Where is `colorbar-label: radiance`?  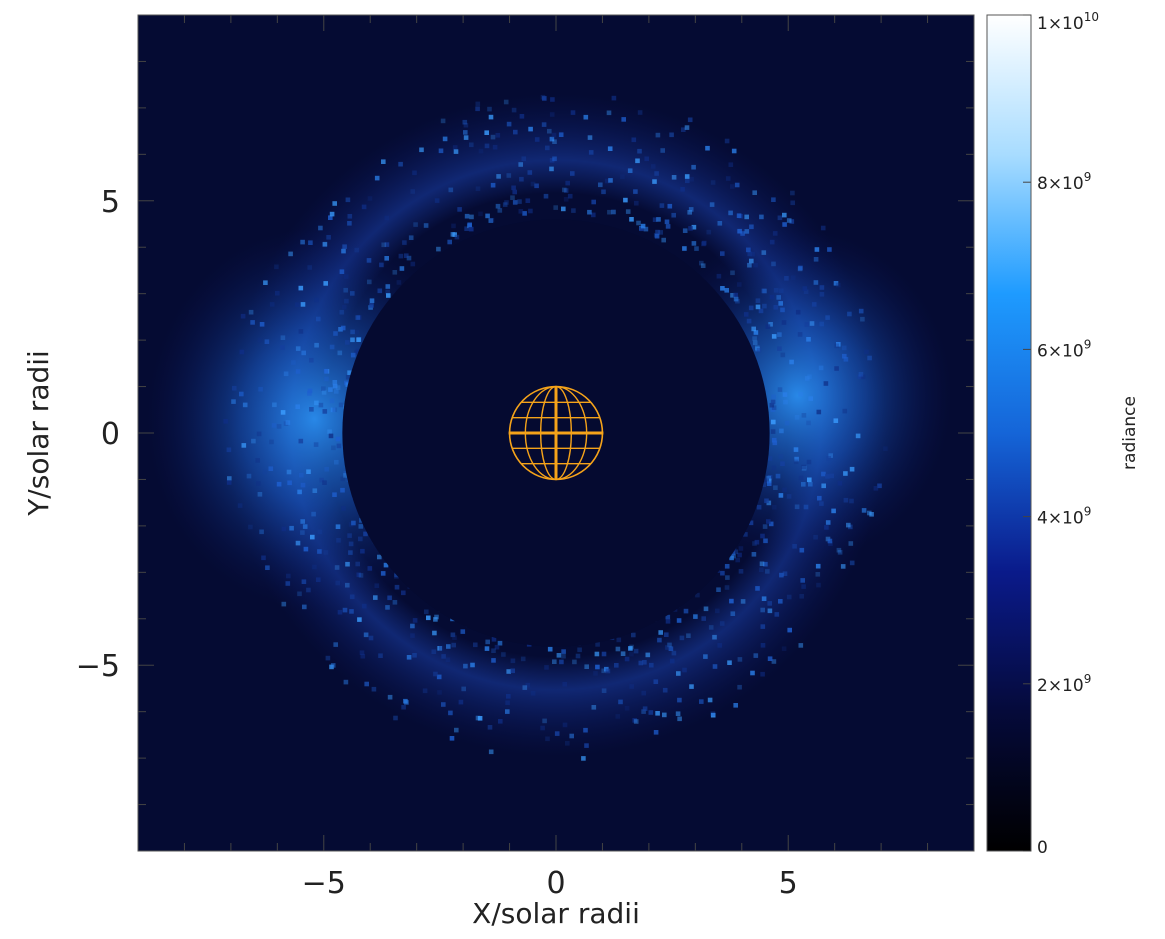
colorbar-label: radiance is located at coordinates (1130, 433).